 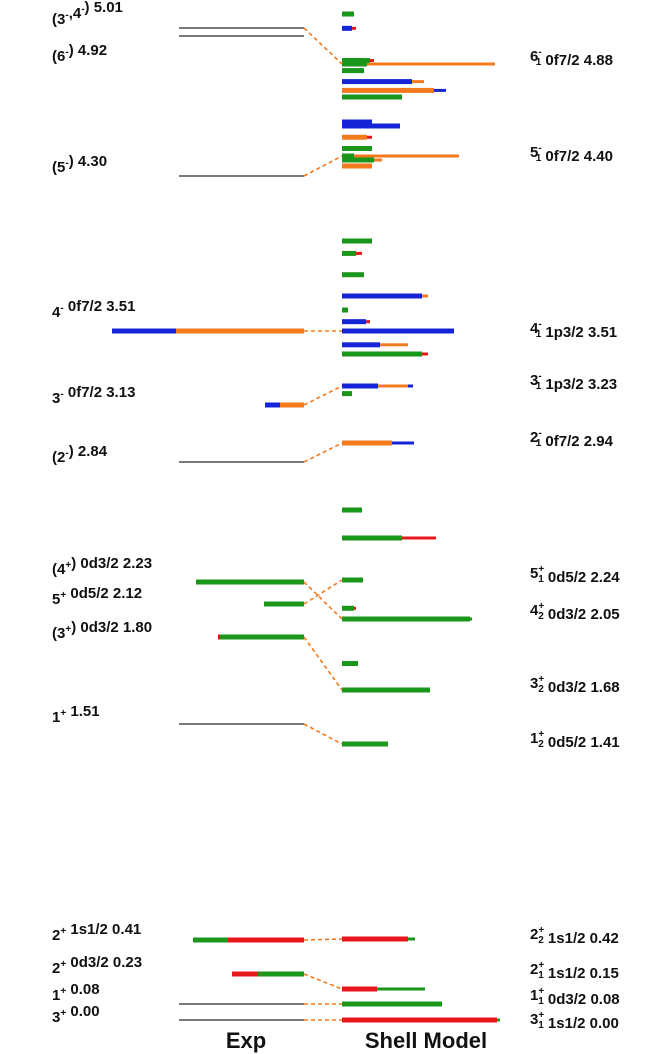 I want to click on exp-level-label: 3- 0f7/2 3.13, so click(x=93, y=395).